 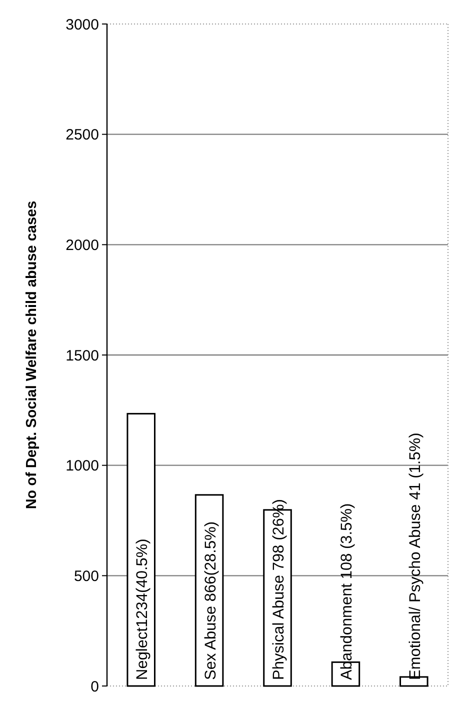 I want to click on y-tick-label: 3000, so click(x=82, y=25).